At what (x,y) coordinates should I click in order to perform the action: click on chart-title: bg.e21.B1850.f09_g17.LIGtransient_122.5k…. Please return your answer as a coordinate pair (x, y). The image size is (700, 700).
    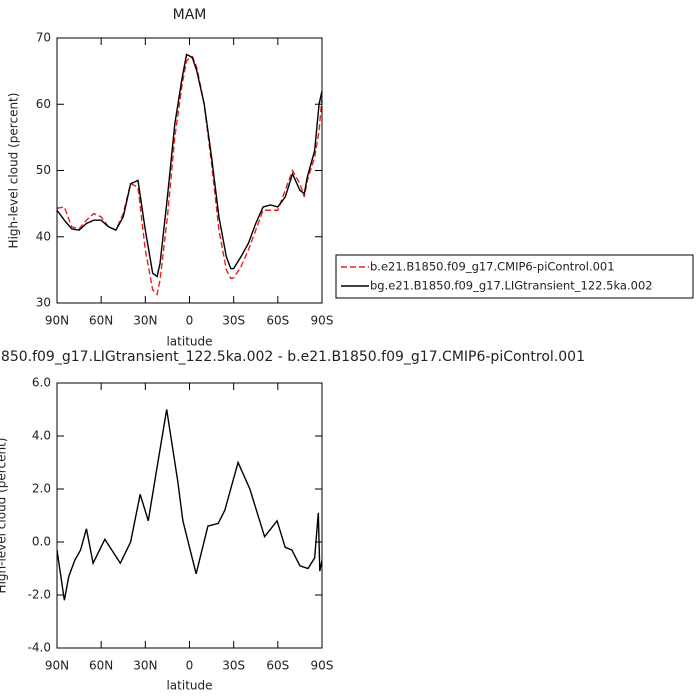
    Looking at the image, I should click on (292, 357).